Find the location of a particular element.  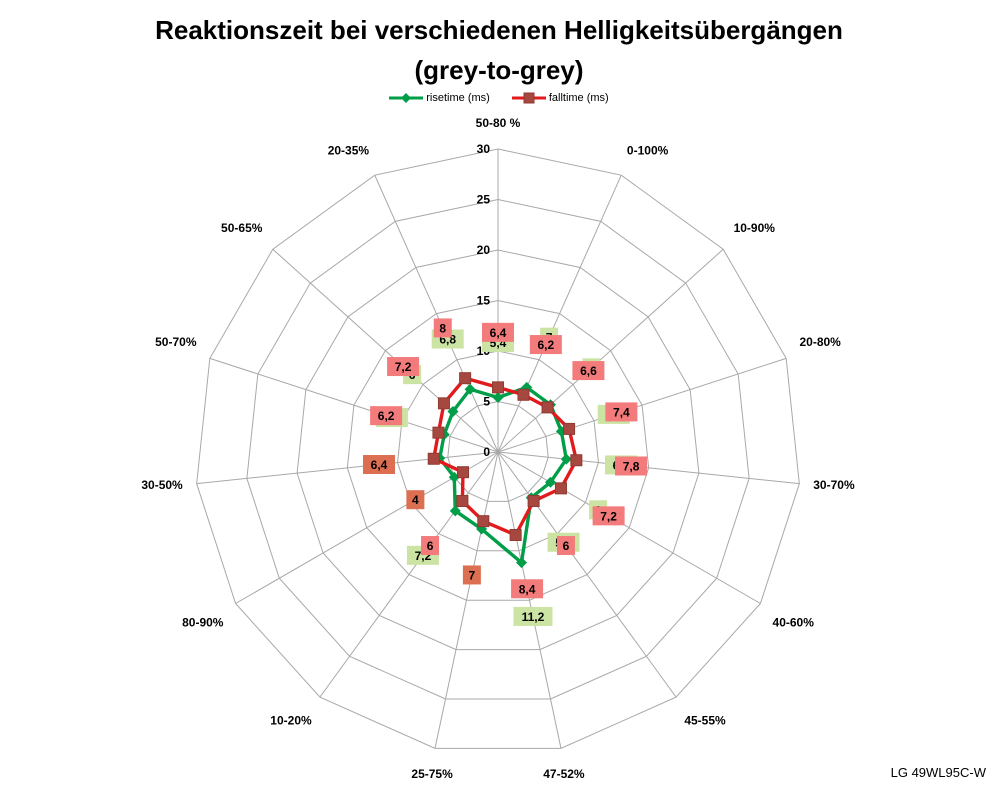

legend-label-falltime: falltime (ms) is located at coordinates (578, 98).